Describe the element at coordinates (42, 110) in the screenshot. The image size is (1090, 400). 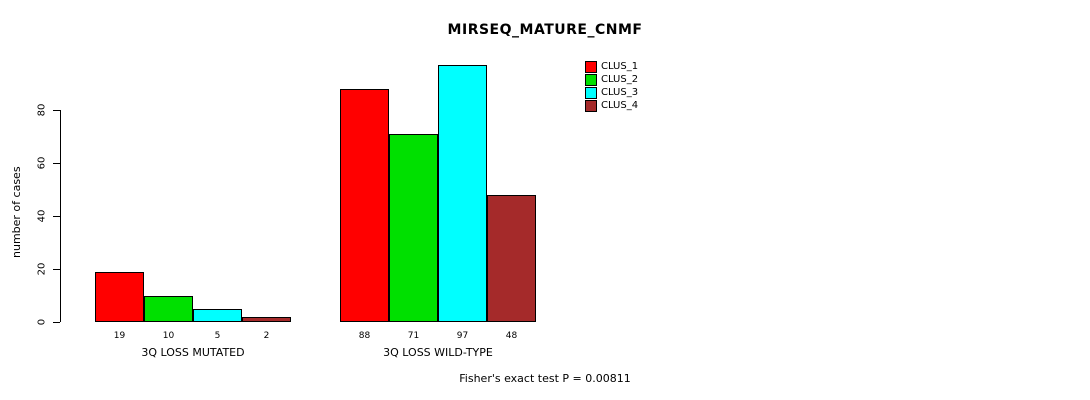
I see `y-tick-label: 80` at that location.